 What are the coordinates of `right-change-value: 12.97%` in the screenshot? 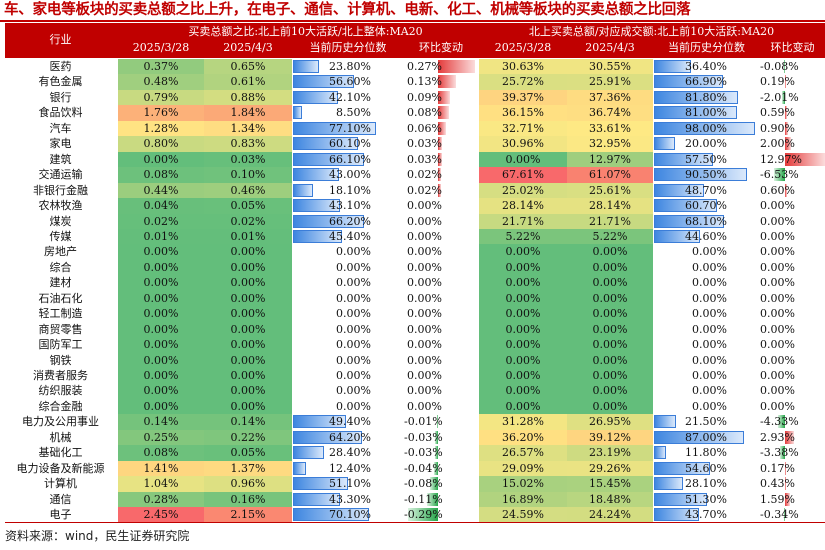 It's located at (781, 159).